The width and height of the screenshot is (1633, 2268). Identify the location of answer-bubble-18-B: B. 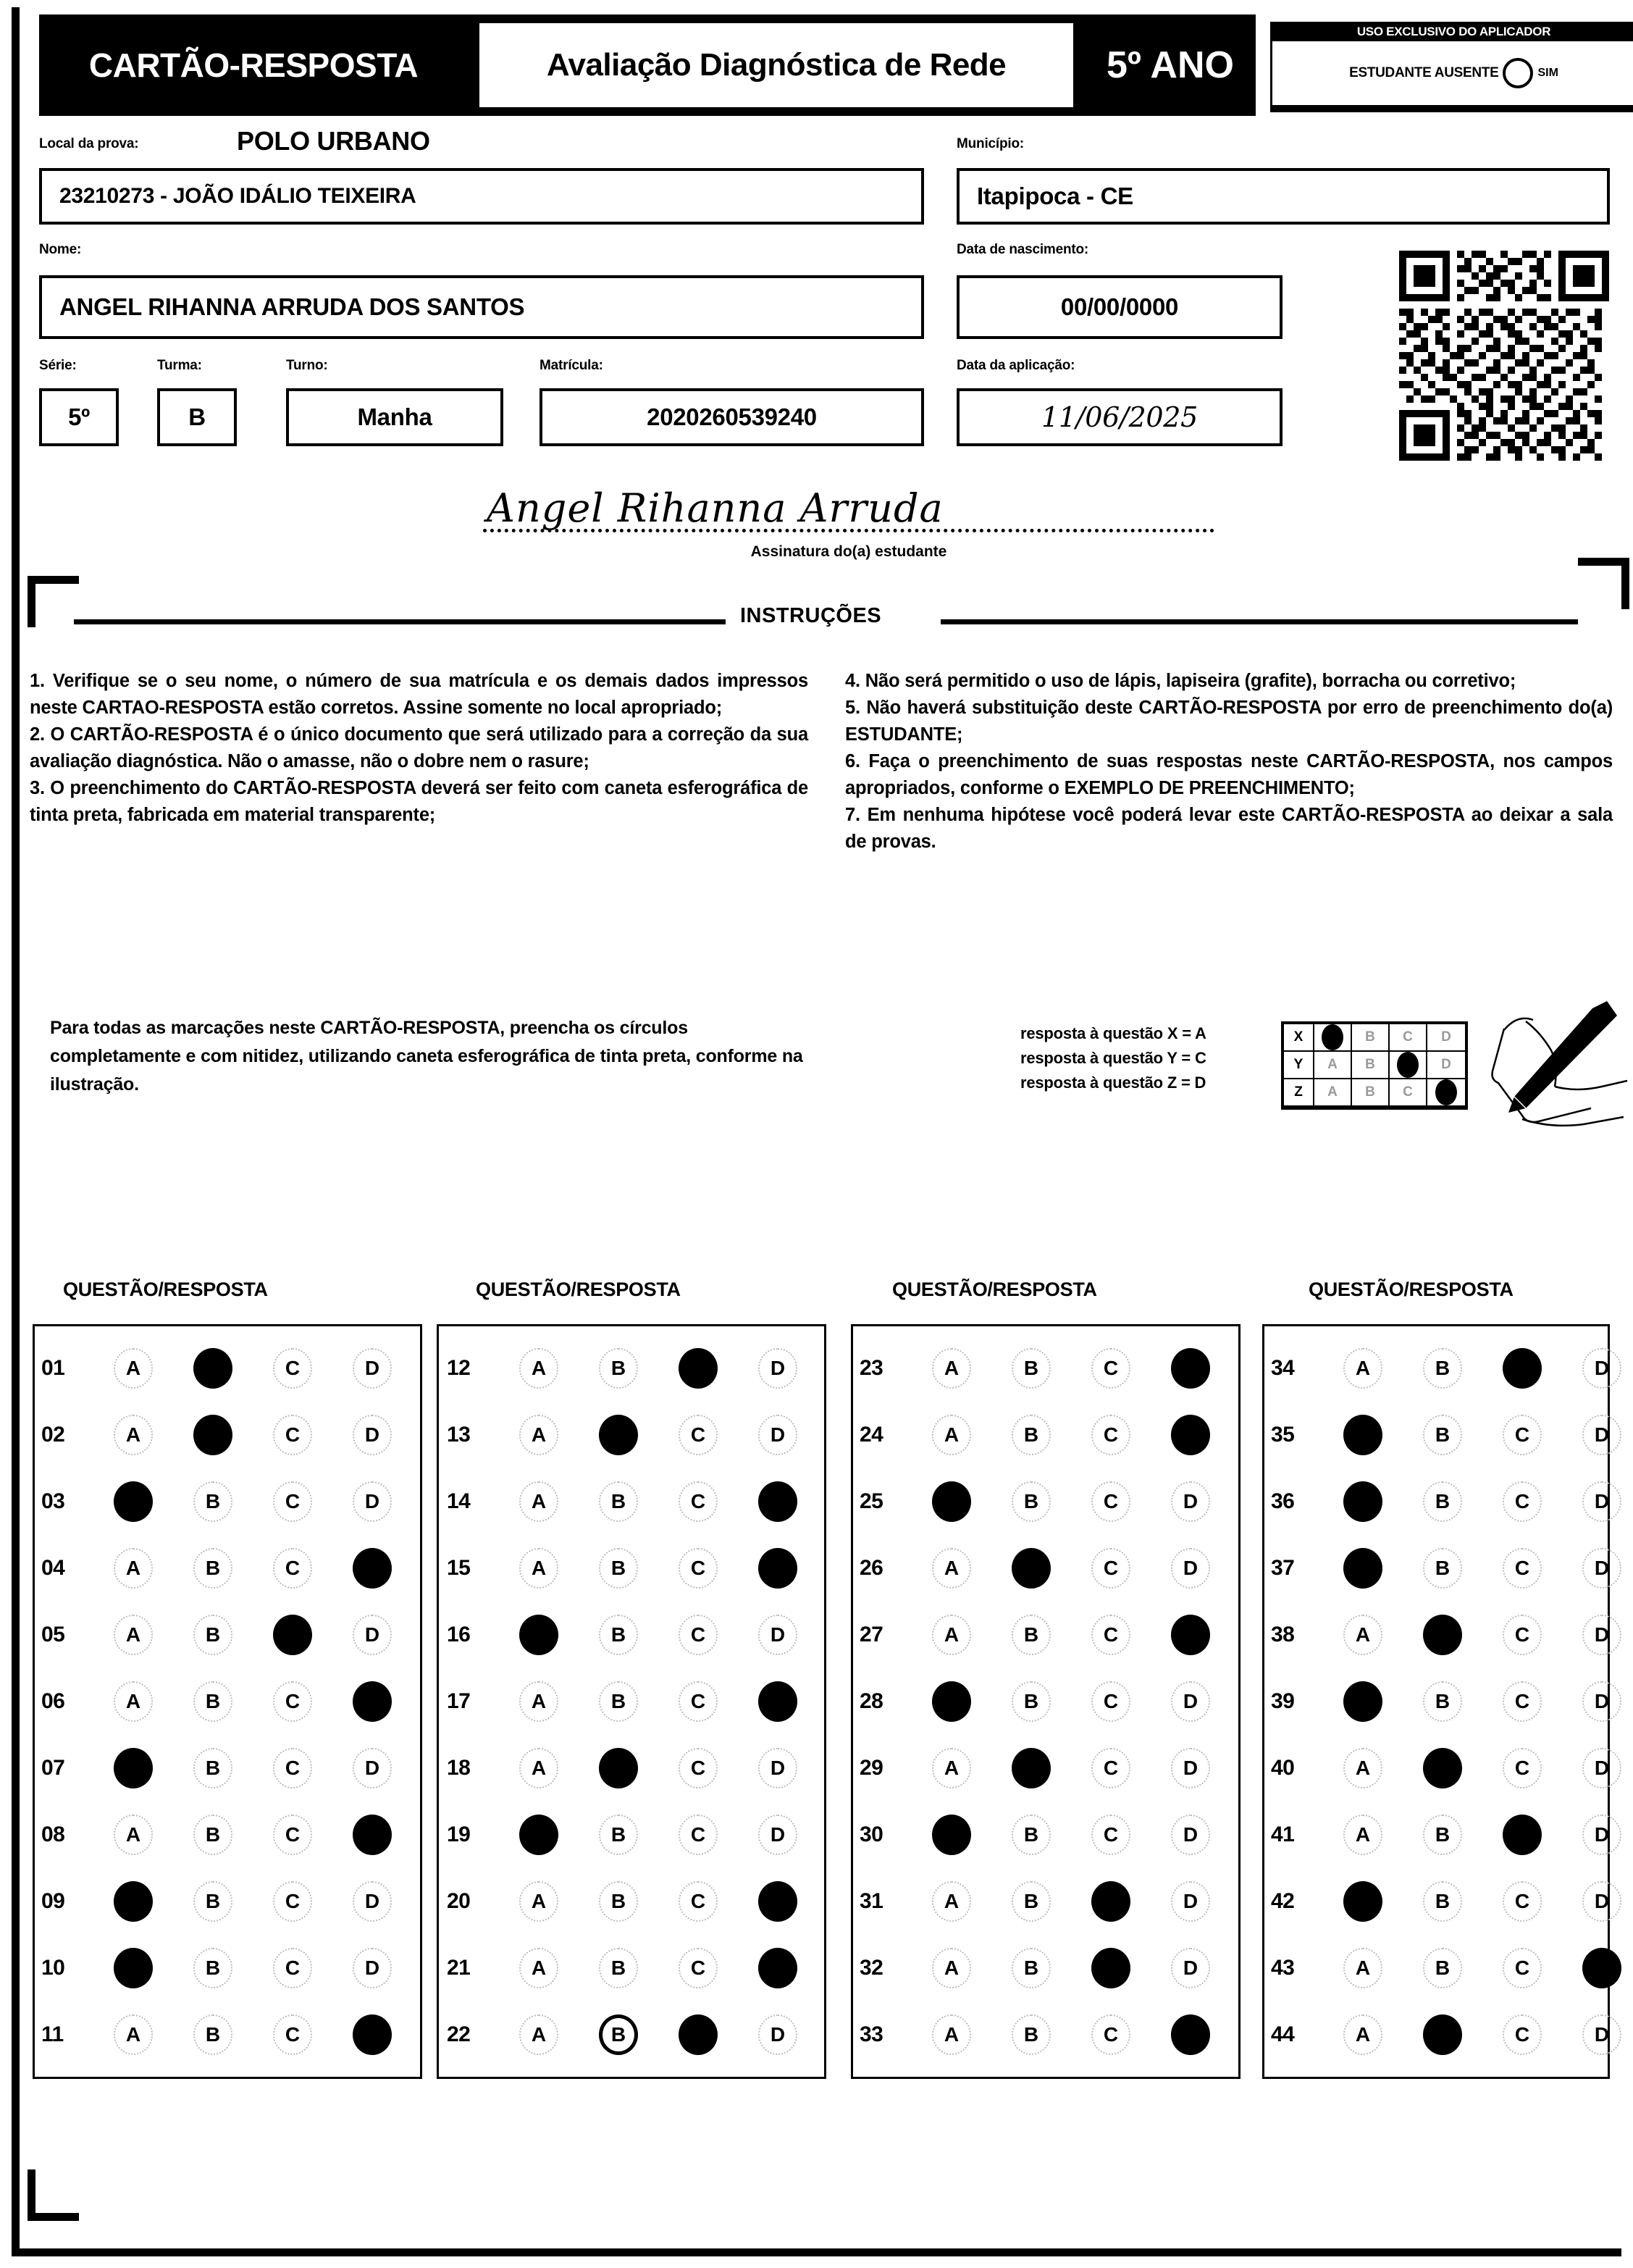
(618, 1768).